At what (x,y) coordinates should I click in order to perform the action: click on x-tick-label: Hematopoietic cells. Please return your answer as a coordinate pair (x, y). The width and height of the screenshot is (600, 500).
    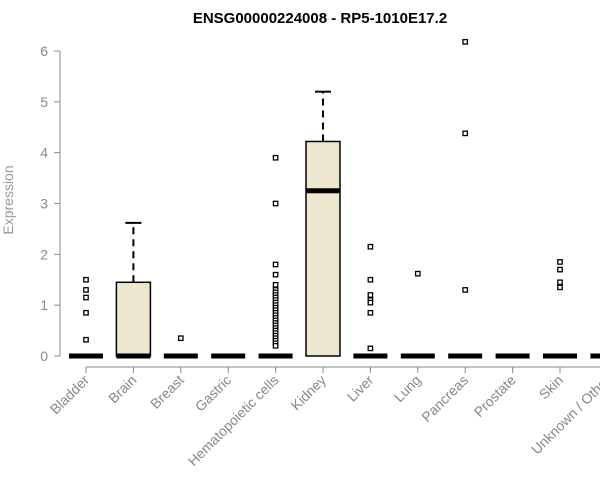
    Looking at the image, I should click on (233, 420).